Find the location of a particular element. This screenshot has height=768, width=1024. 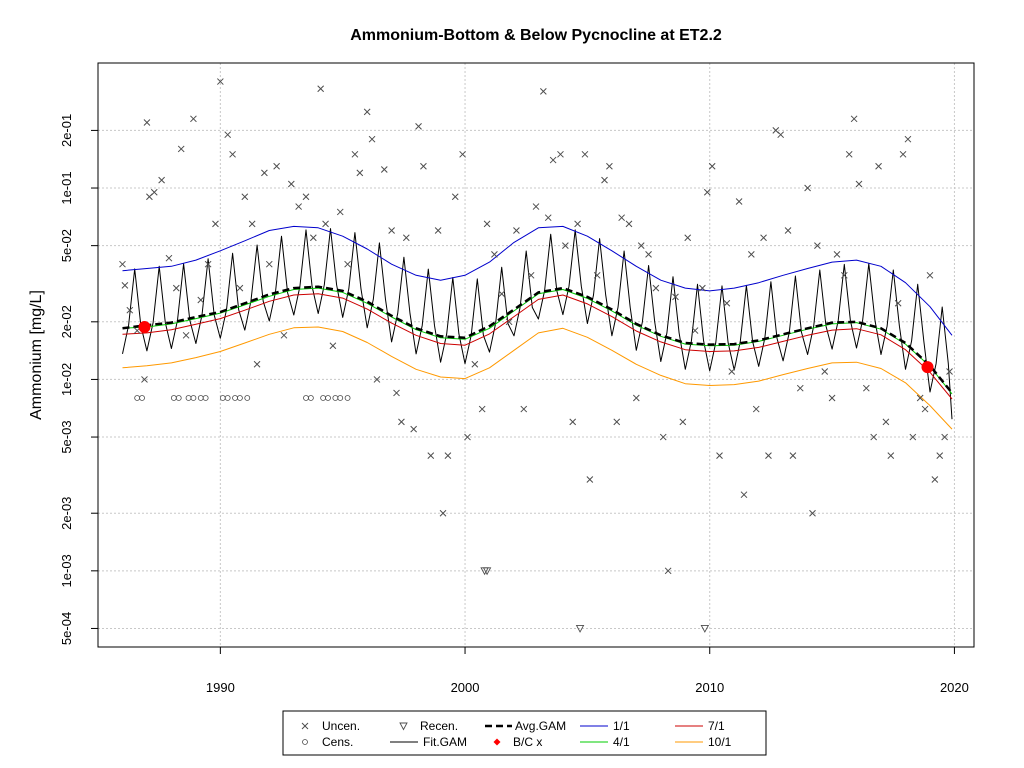

legend-label: Recen. is located at coordinates (439, 726).